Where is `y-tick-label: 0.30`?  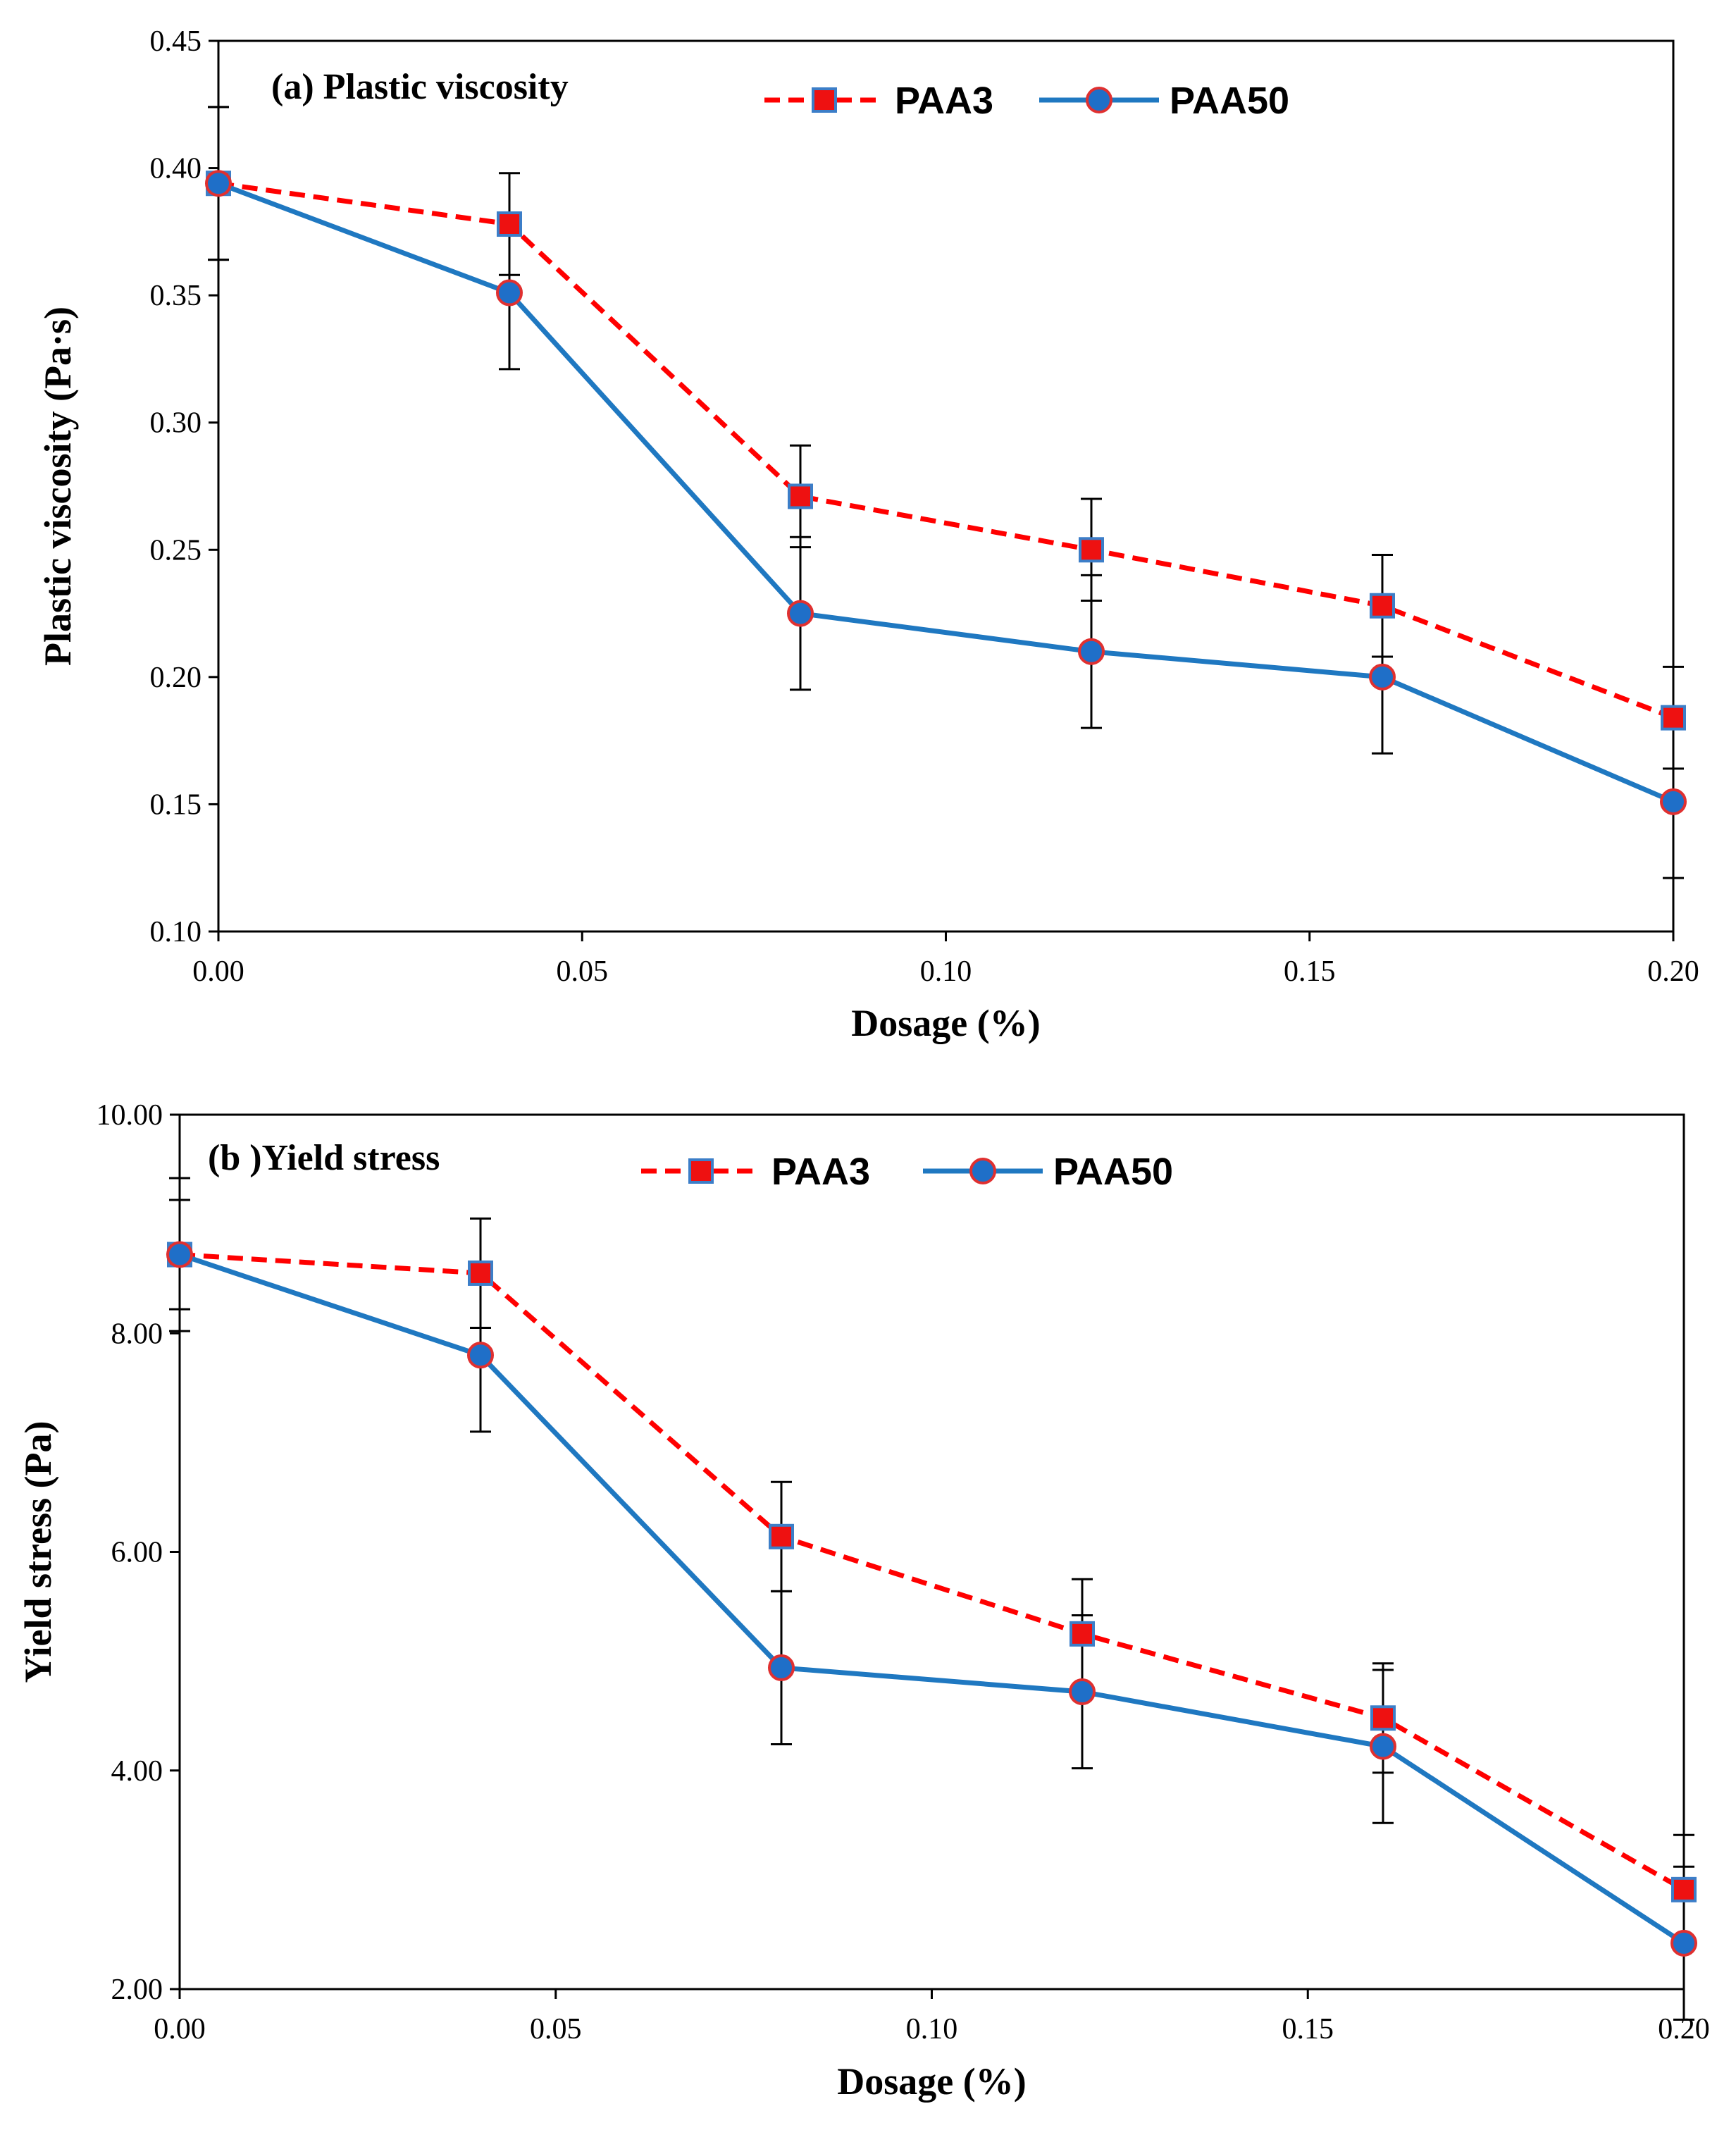 y-tick-label: 0.30 is located at coordinates (176, 423).